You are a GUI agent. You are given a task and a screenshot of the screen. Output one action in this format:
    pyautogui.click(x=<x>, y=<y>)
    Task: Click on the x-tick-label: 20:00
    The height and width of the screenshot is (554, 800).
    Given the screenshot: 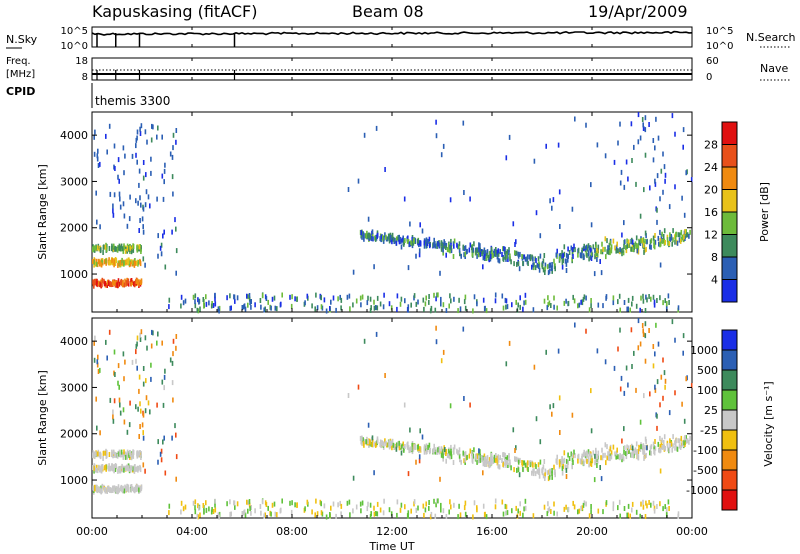 What is the action you would take?
    pyautogui.click(x=592, y=531)
    